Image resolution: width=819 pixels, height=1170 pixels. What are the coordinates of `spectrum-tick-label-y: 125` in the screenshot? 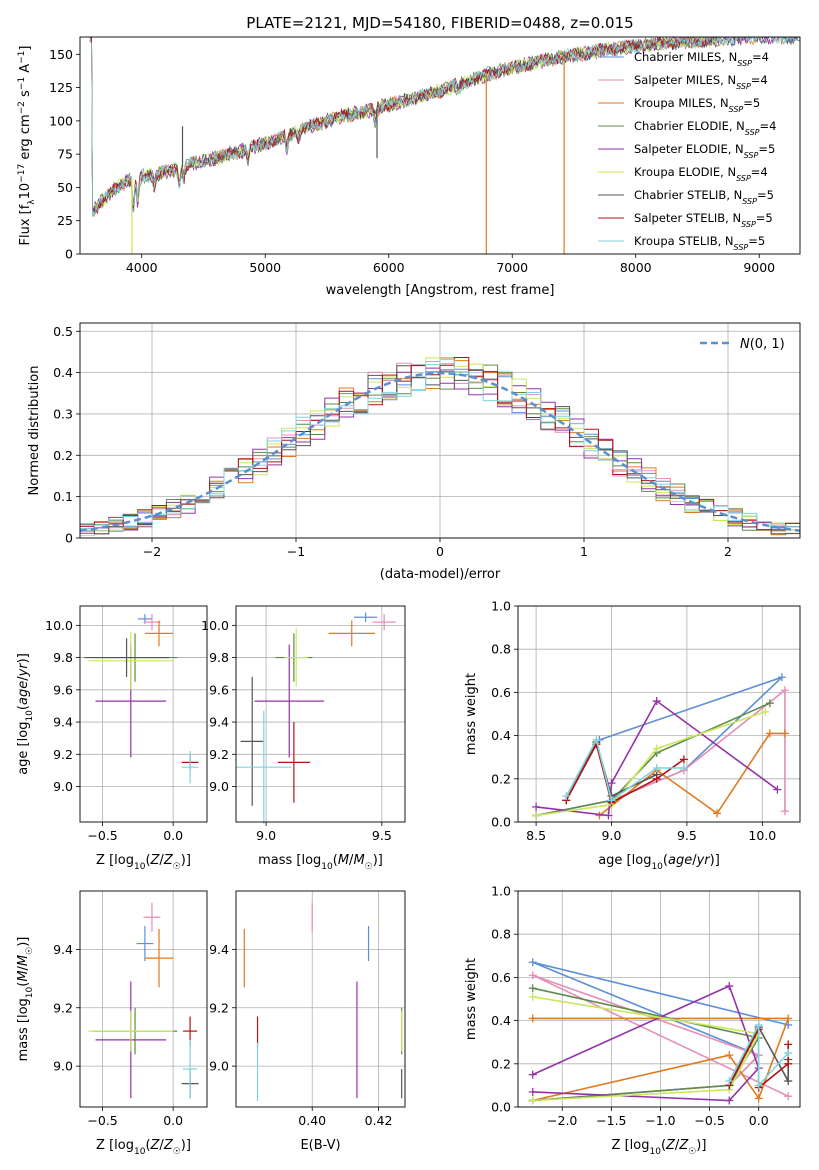 It's located at (61, 87).